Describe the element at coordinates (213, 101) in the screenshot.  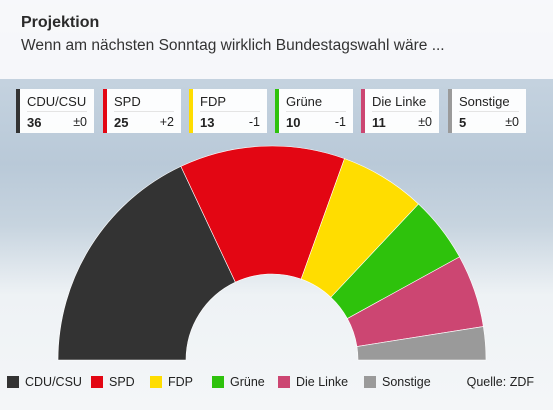
I see `party-name: FDP` at that location.